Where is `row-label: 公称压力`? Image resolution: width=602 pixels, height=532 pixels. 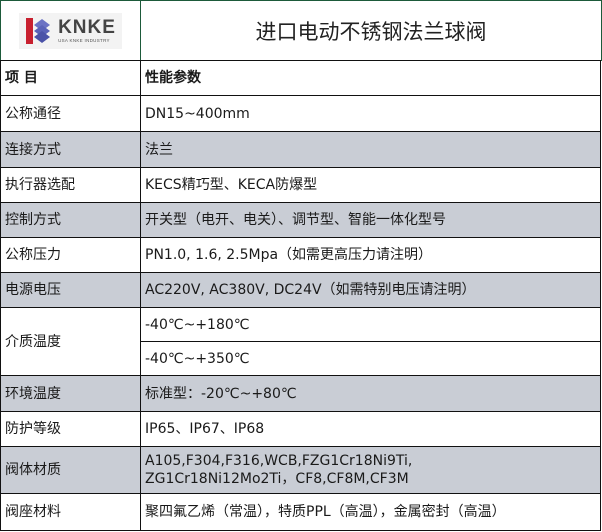
row-label: 公称压力 is located at coordinates (70, 255).